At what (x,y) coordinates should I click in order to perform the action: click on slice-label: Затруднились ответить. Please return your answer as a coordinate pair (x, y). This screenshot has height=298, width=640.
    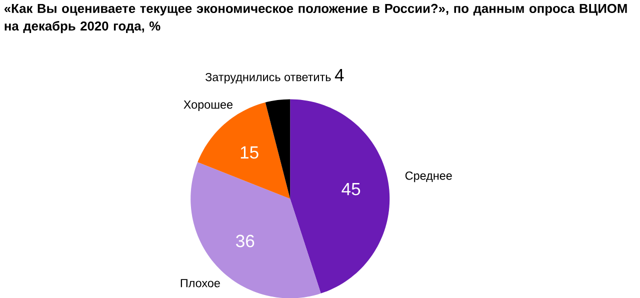
    Looking at the image, I should click on (268, 78).